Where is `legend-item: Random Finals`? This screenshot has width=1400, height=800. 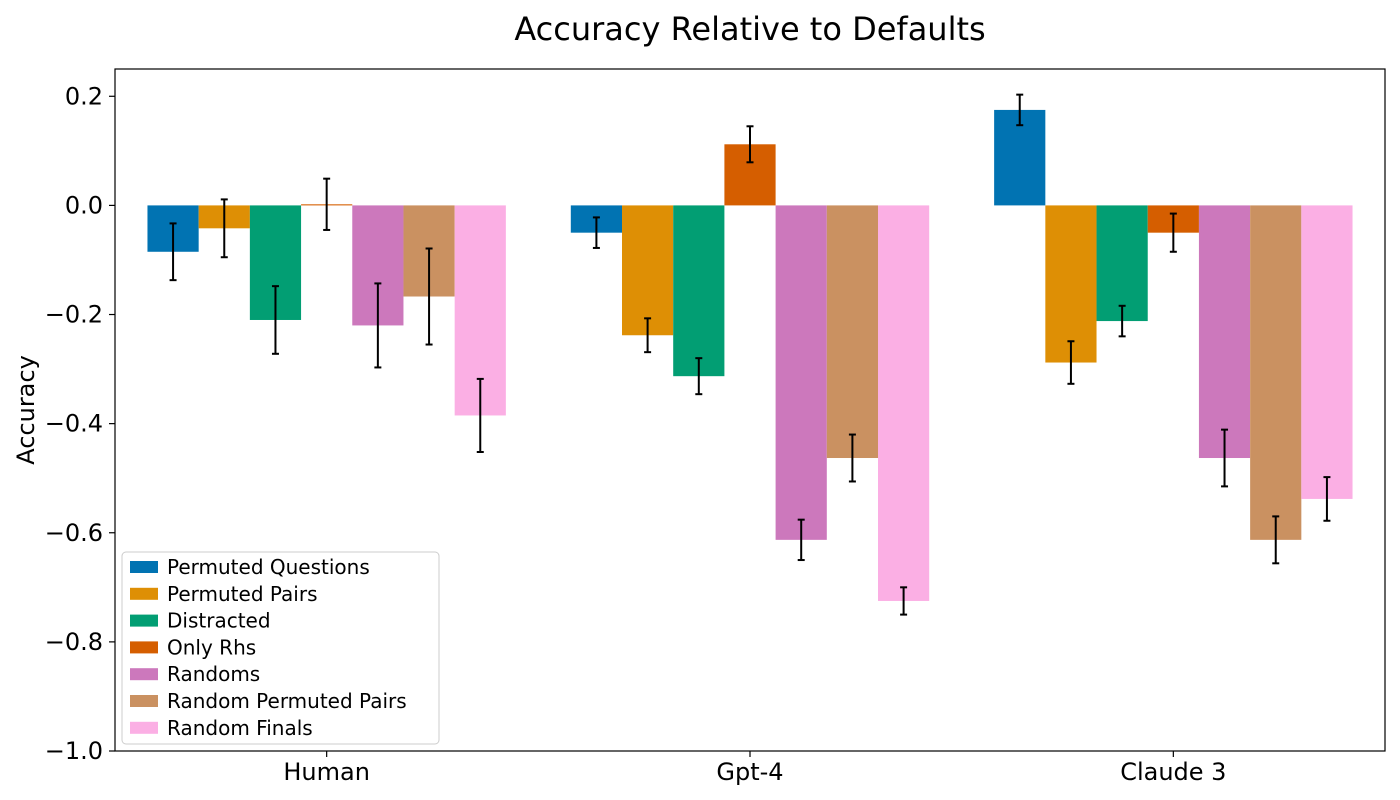
legend-item: Random Finals is located at coordinates (221, 728).